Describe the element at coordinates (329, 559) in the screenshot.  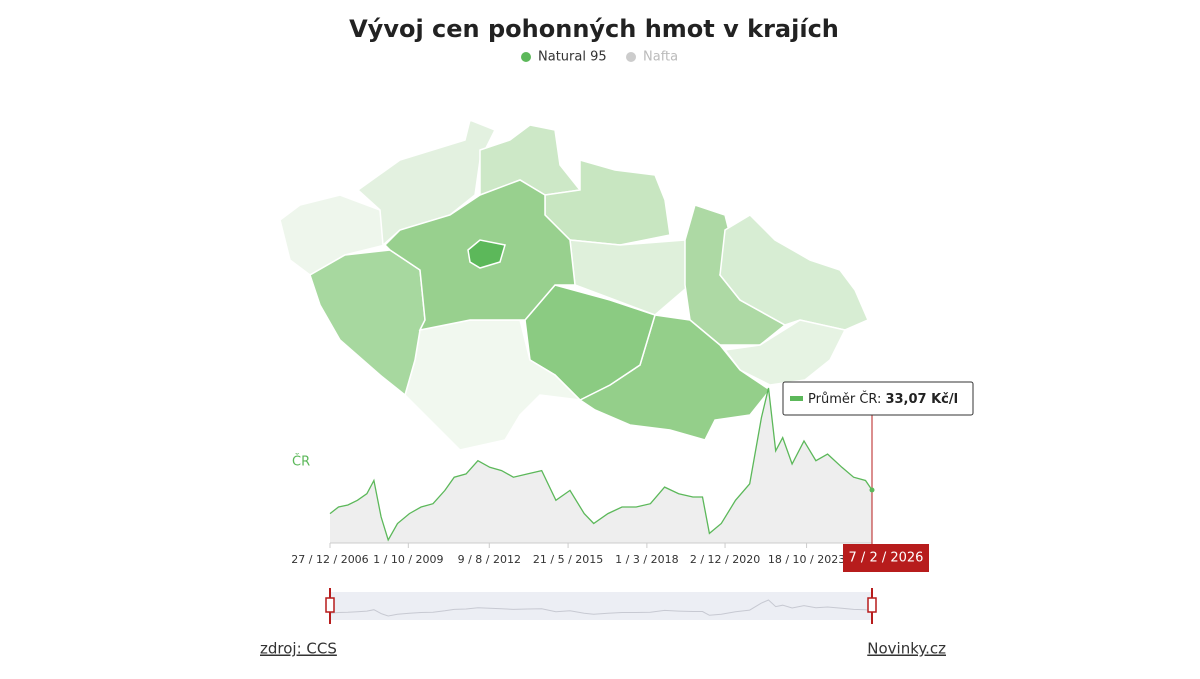
I see `x-tick-label: 27 / 12 / 2006` at that location.